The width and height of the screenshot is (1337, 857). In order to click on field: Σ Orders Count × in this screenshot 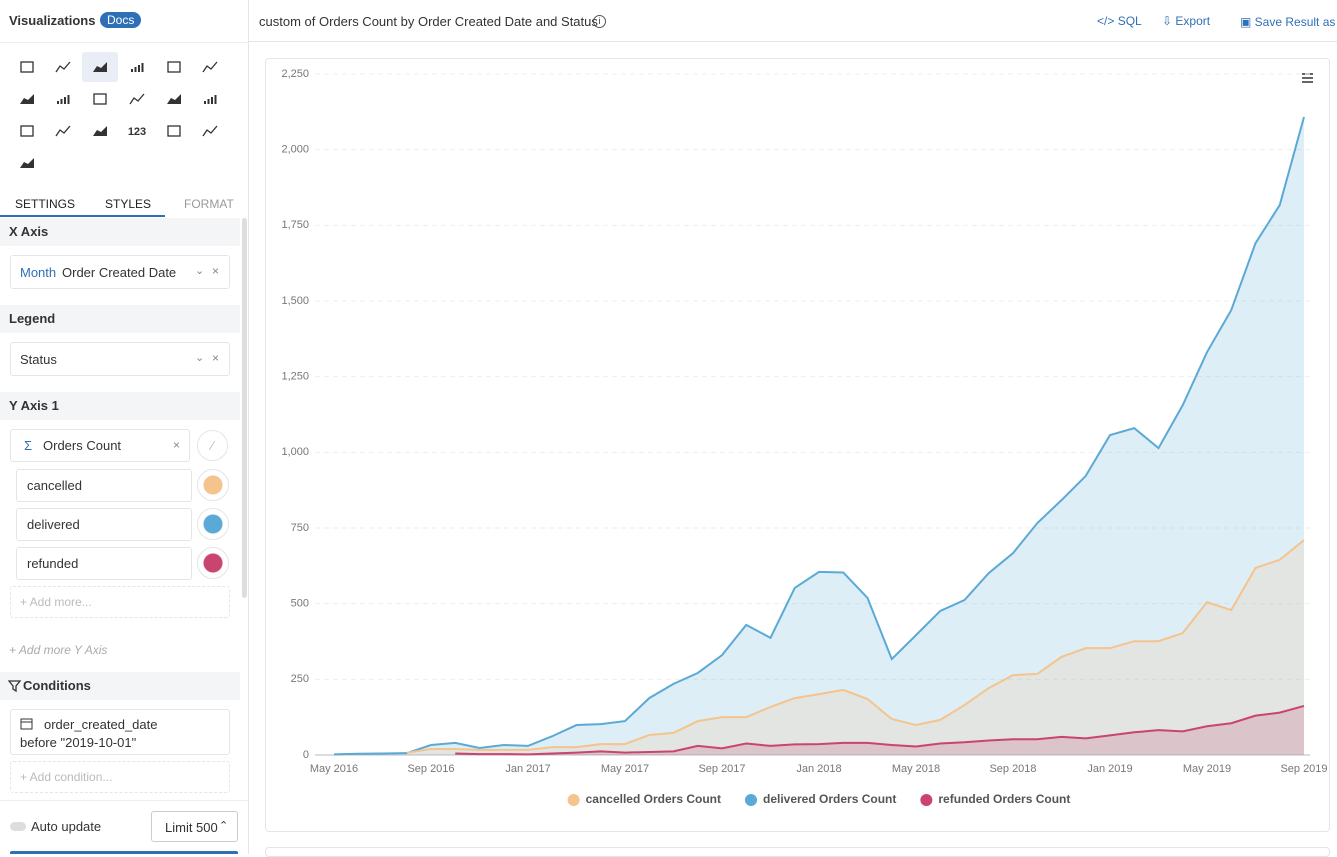, I will do `click(100, 445)`.